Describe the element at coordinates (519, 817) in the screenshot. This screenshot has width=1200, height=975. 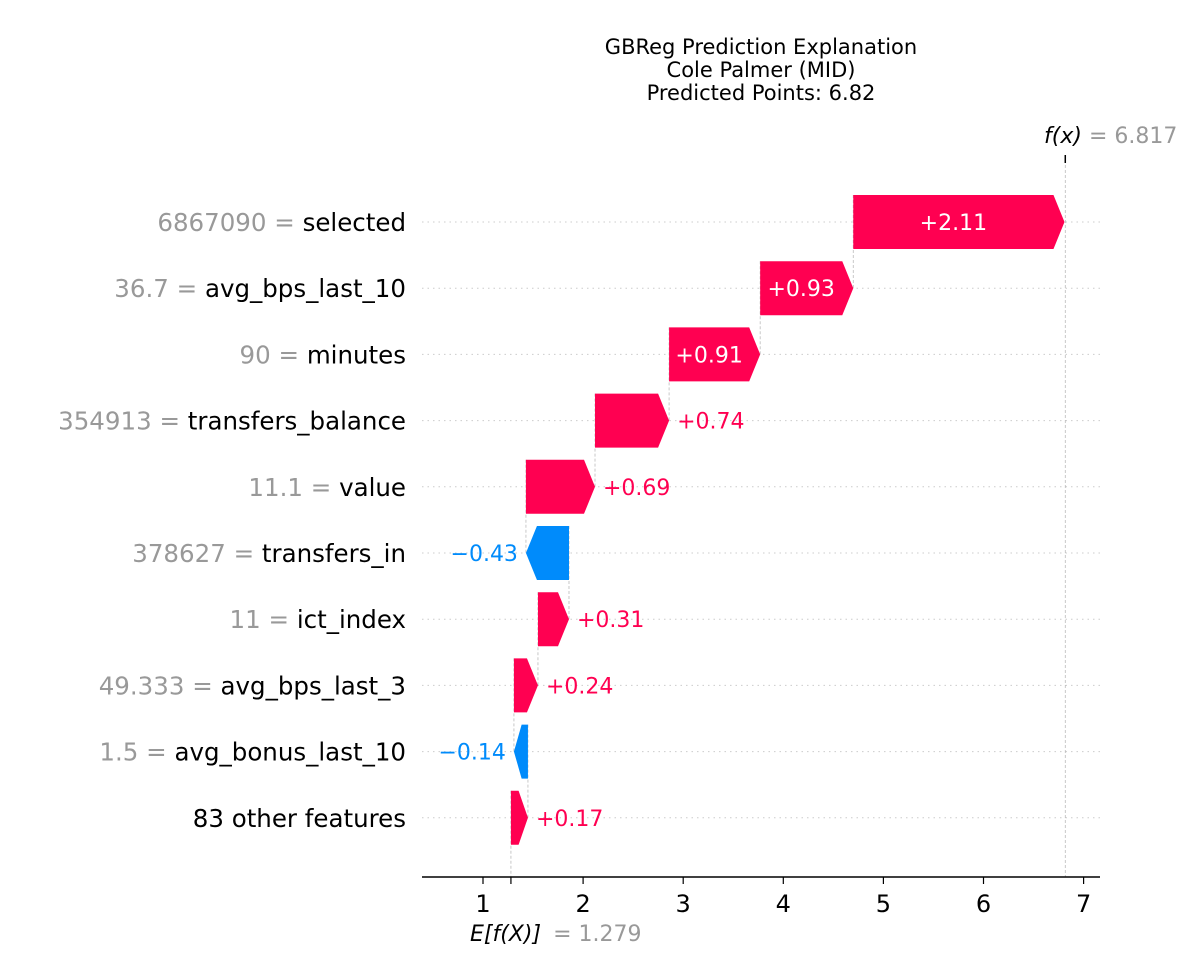
I see `bar-83-other-features` at that location.